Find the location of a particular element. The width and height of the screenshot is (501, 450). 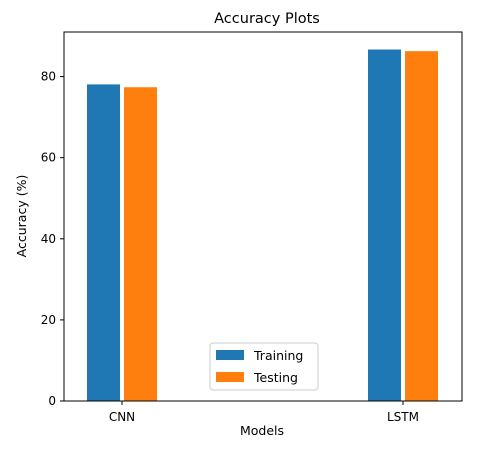

x-tick-label: CNN is located at coordinates (122, 417).